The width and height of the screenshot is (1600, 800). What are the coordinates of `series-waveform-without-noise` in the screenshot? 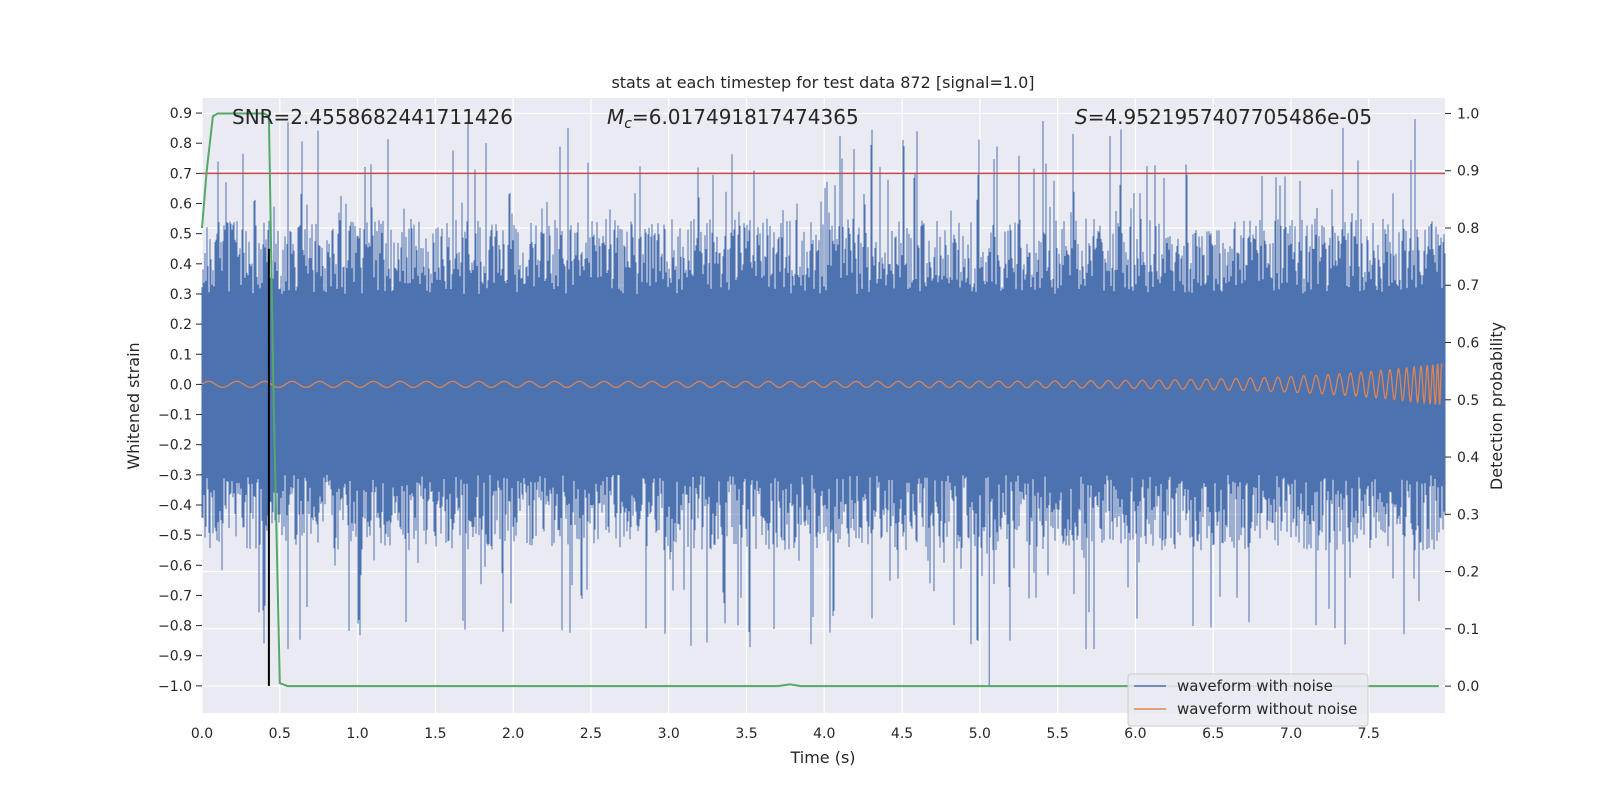 It's located at (822, 384).